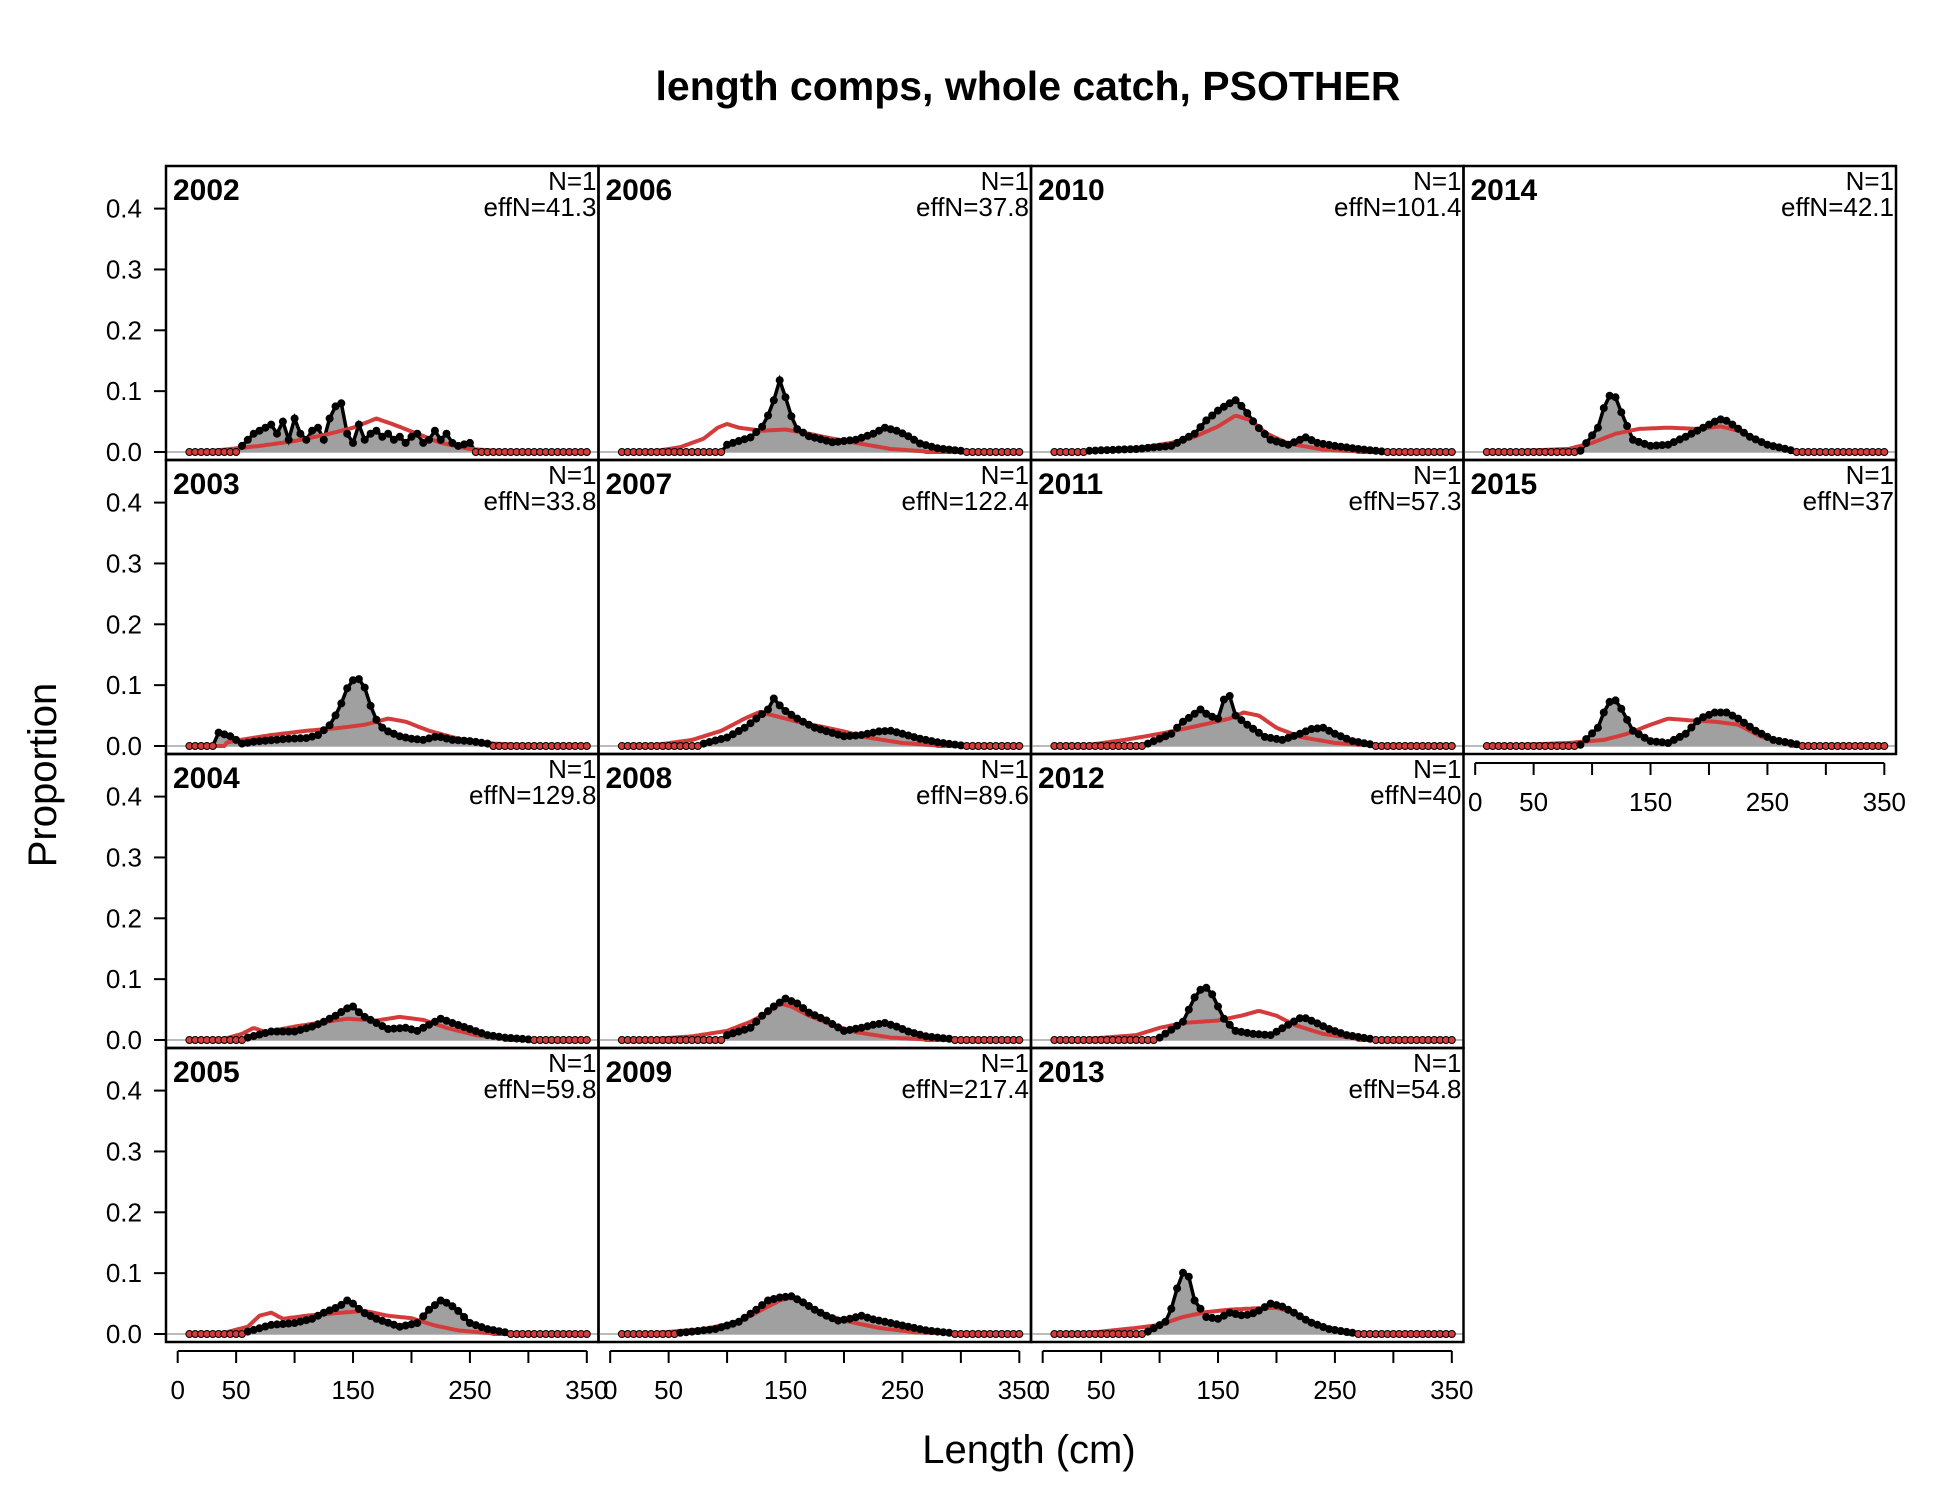 The image size is (1950, 1500). What do you see at coordinates (539, 501) in the screenshot?
I see `panel-effn-label: effN=33.8` at bounding box center [539, 501].